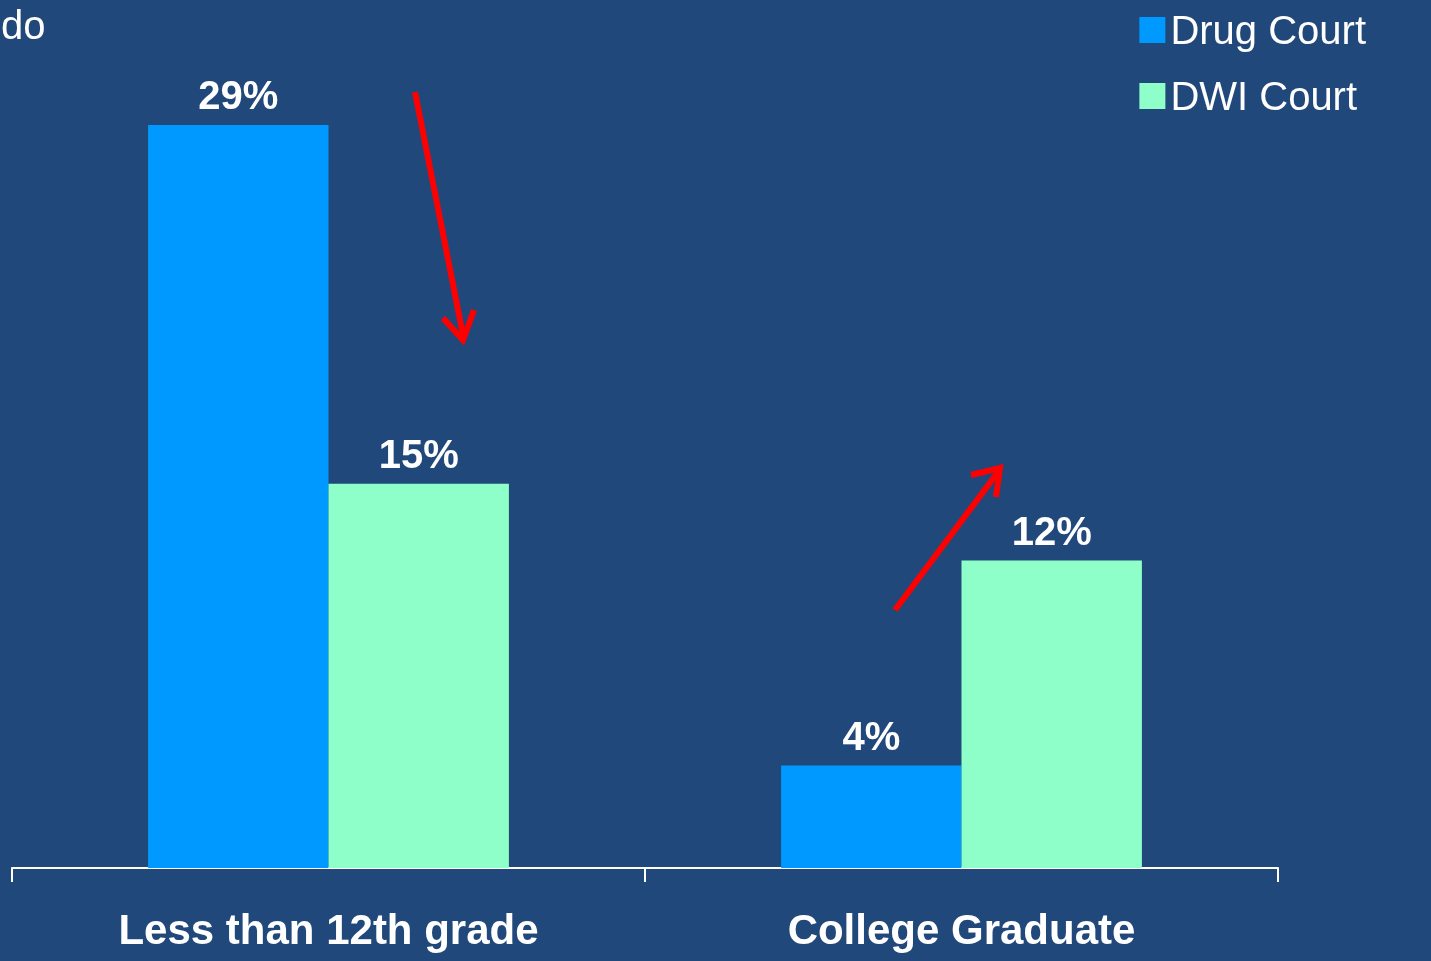 The height and width of the screenshot is (961, 1431). What do you see at coordinates (238, 95) in the screenshot?
I see `data-label: 29%` at bounding box center [238, 95].